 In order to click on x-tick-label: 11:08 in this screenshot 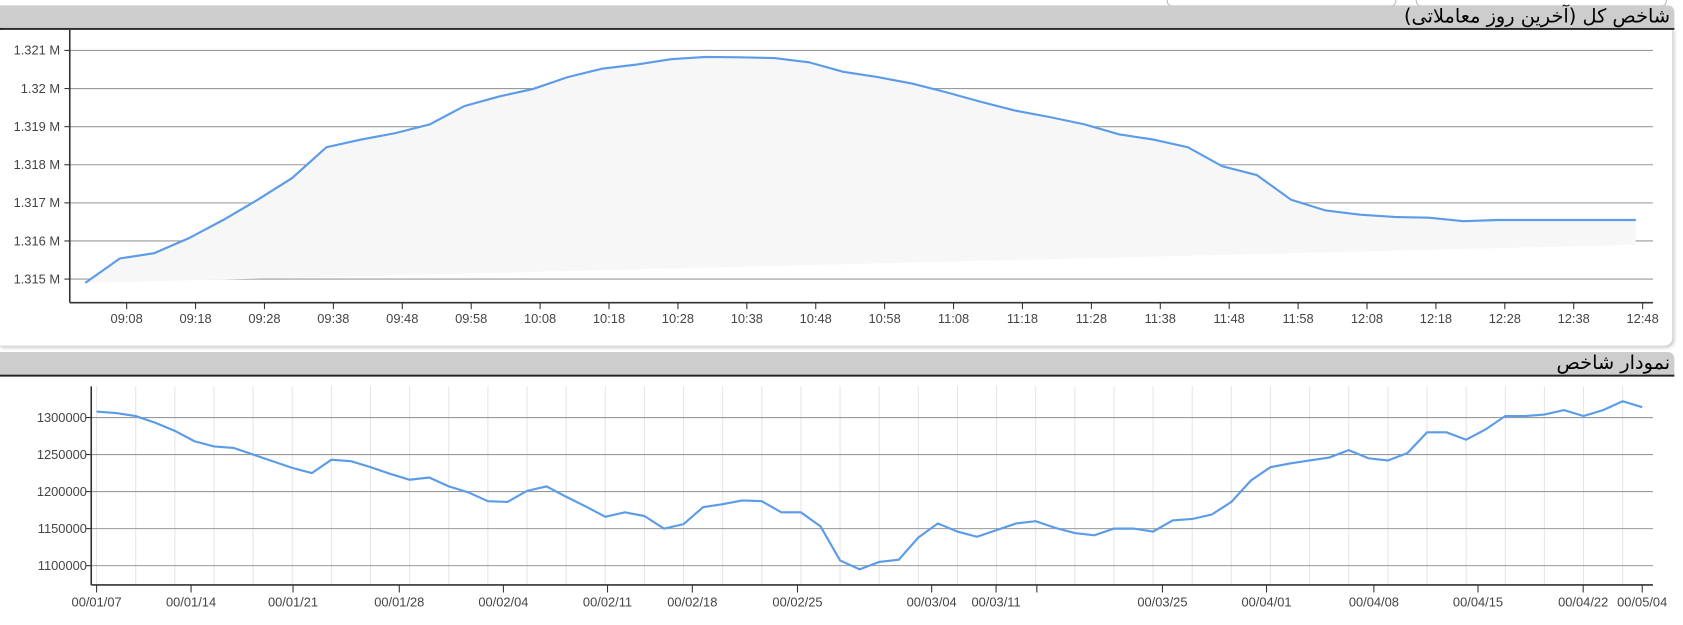, I will do `click(953, 318)`.